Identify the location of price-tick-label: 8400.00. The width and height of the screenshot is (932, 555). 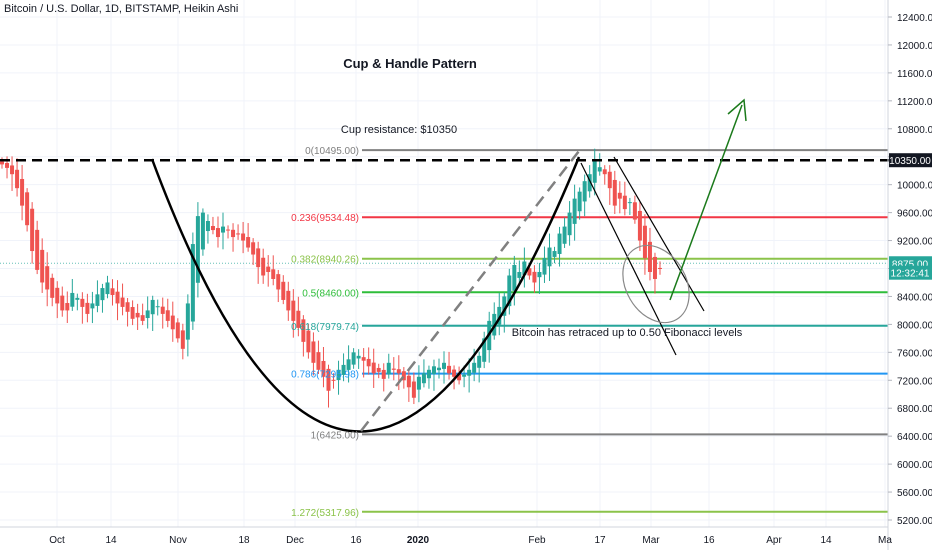
(914, 297).